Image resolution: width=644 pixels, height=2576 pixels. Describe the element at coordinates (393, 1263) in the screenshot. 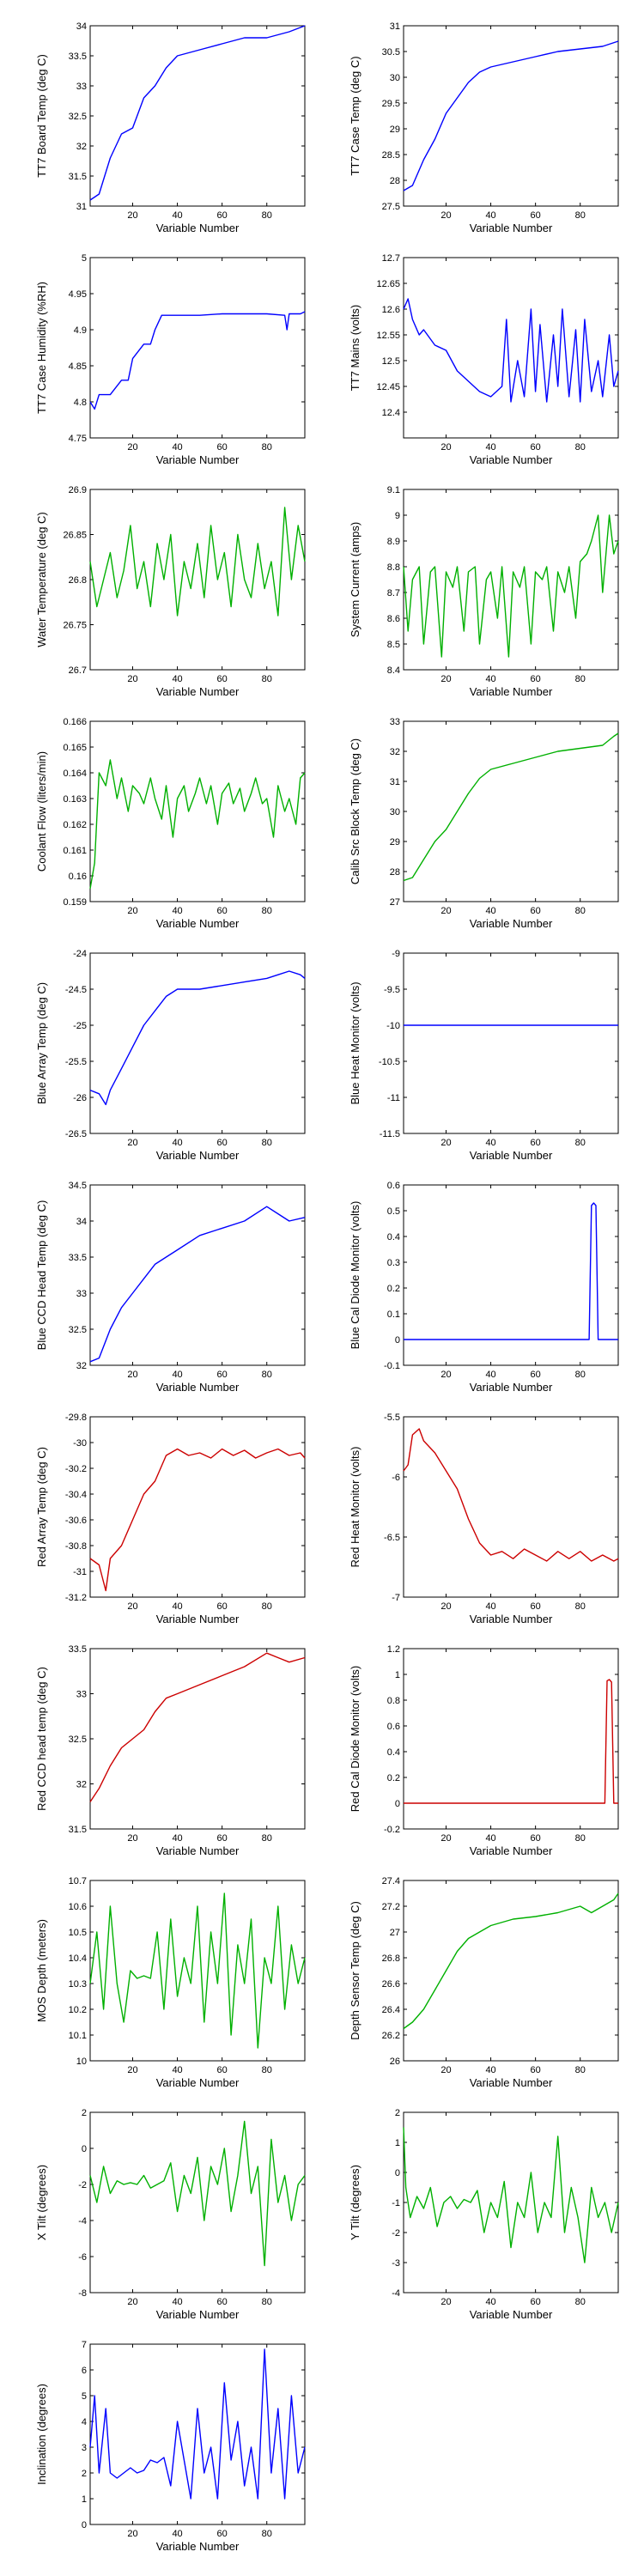

I see `y-tick-label: 0.3` at that location.